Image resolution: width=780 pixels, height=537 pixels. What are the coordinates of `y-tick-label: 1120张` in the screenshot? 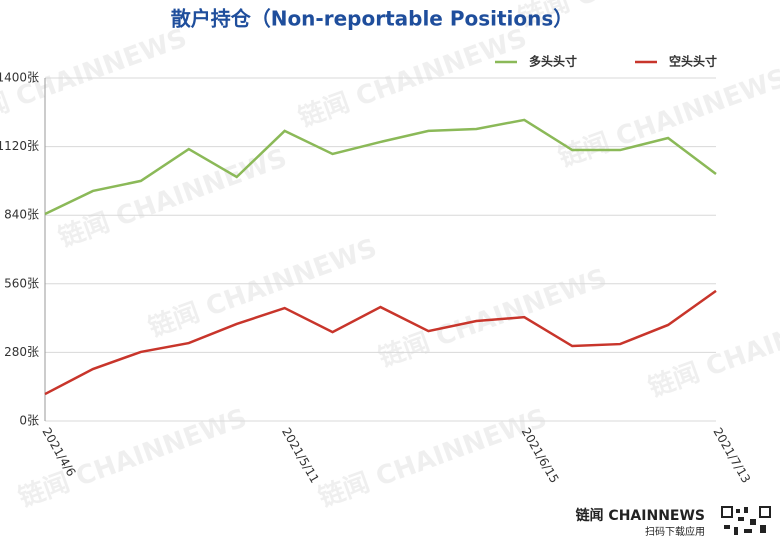 It's located at (19, 146).